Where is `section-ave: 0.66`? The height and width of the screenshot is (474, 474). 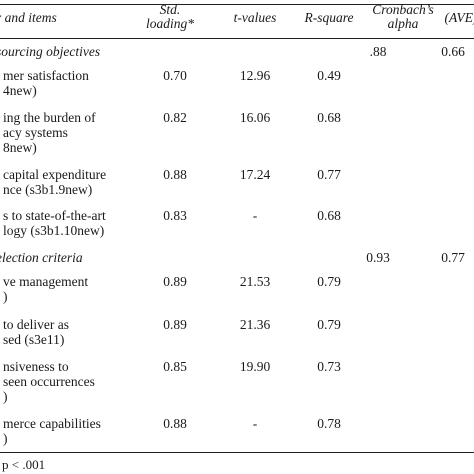 section-ave: 0.66 is located at coordinates (453, 51).